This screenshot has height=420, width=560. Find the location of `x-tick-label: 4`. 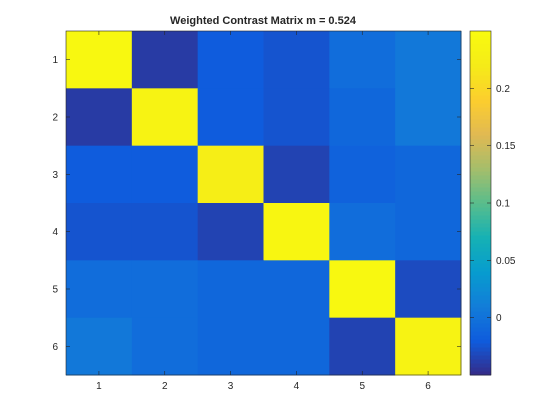

x-tick-label: 4 is located at coordinates (297, 386).